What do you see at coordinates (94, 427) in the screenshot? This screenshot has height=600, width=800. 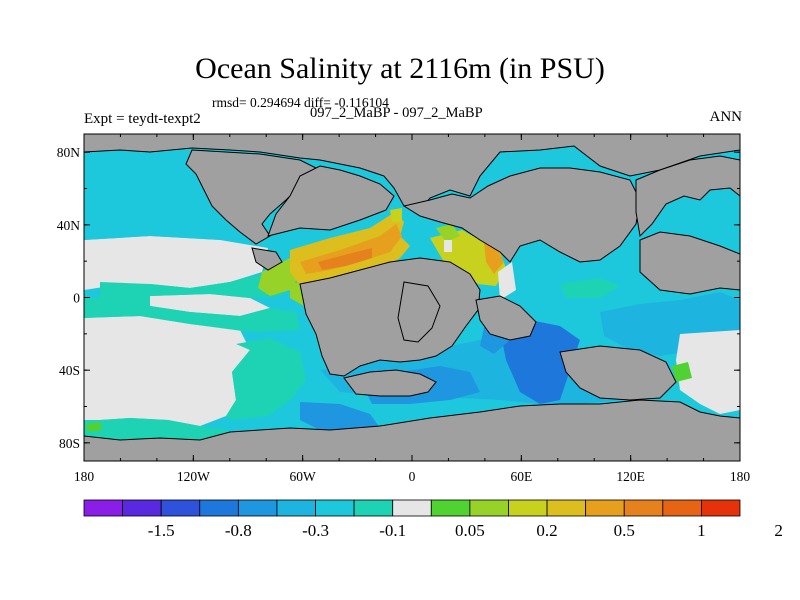 I see `field-green-sw-patch` at bounding box center [94, 427].